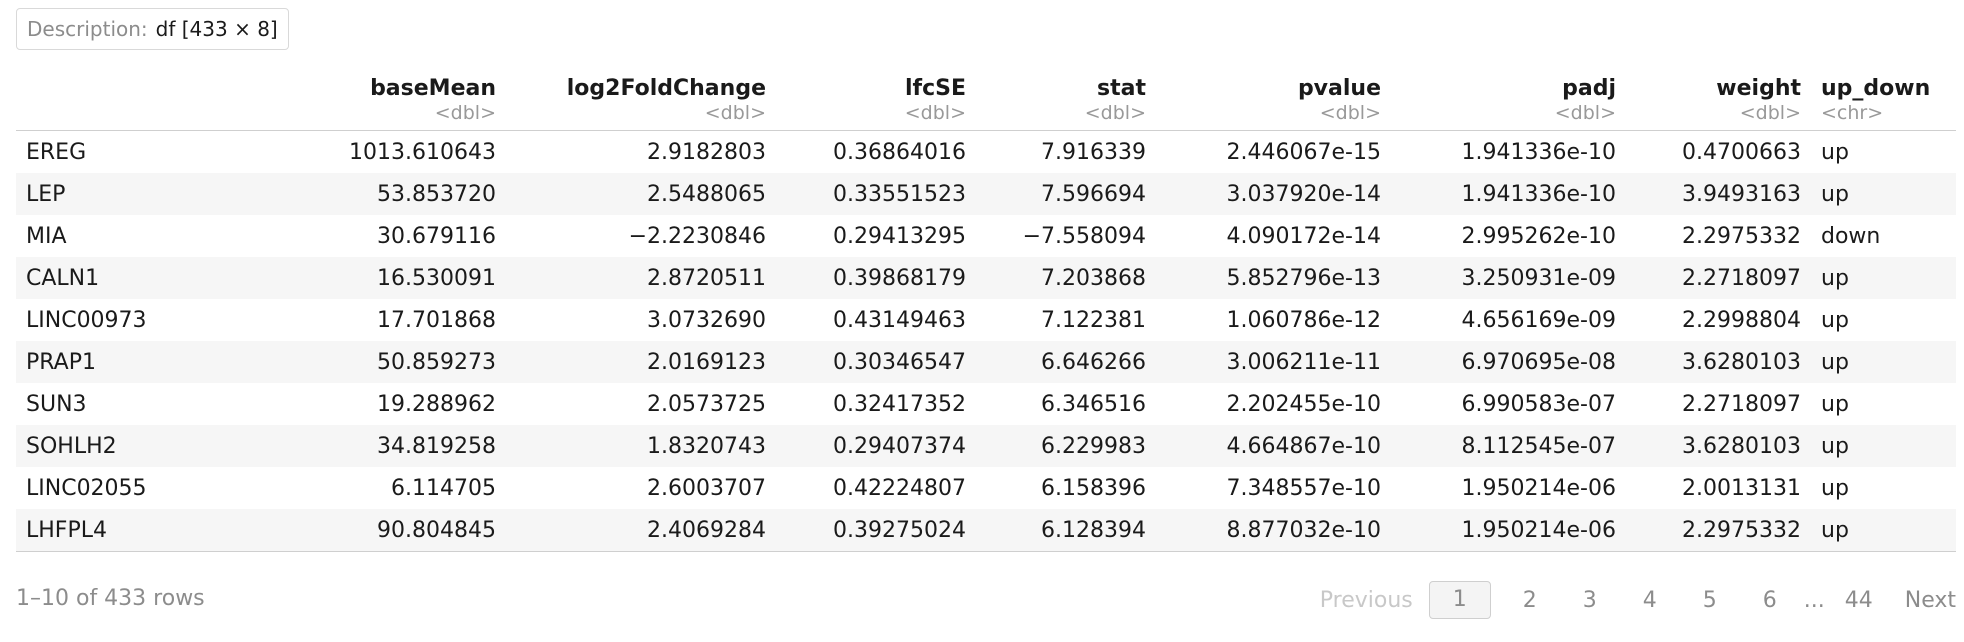 This screenshot has height=642, width=1964. I want to click on description-value: df [433 × 8], so click(216, 29).